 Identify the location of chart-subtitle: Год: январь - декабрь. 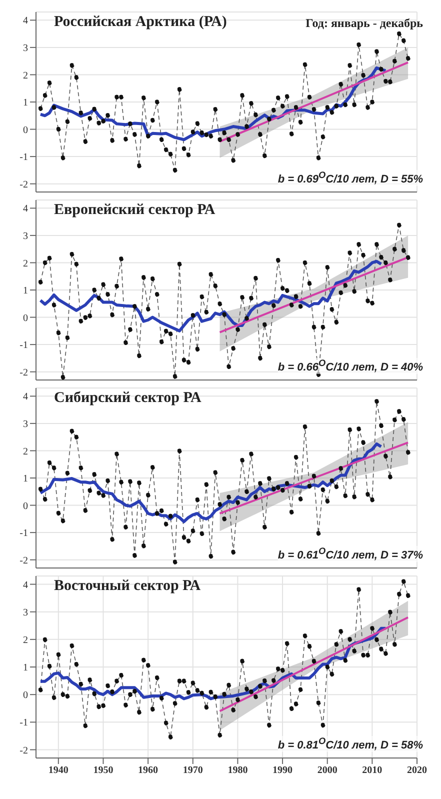
(364, 23).